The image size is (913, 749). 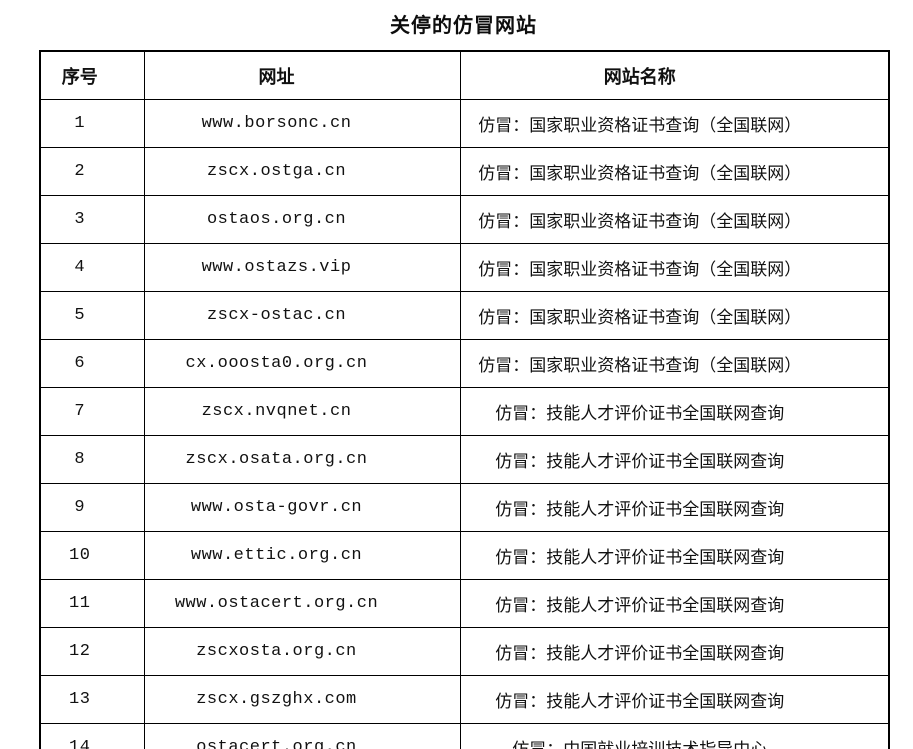 What do you see at coordinates (92, 75) in the screenshot?
I see `header-cell-index: 序号` at bounding box center [92, 75].